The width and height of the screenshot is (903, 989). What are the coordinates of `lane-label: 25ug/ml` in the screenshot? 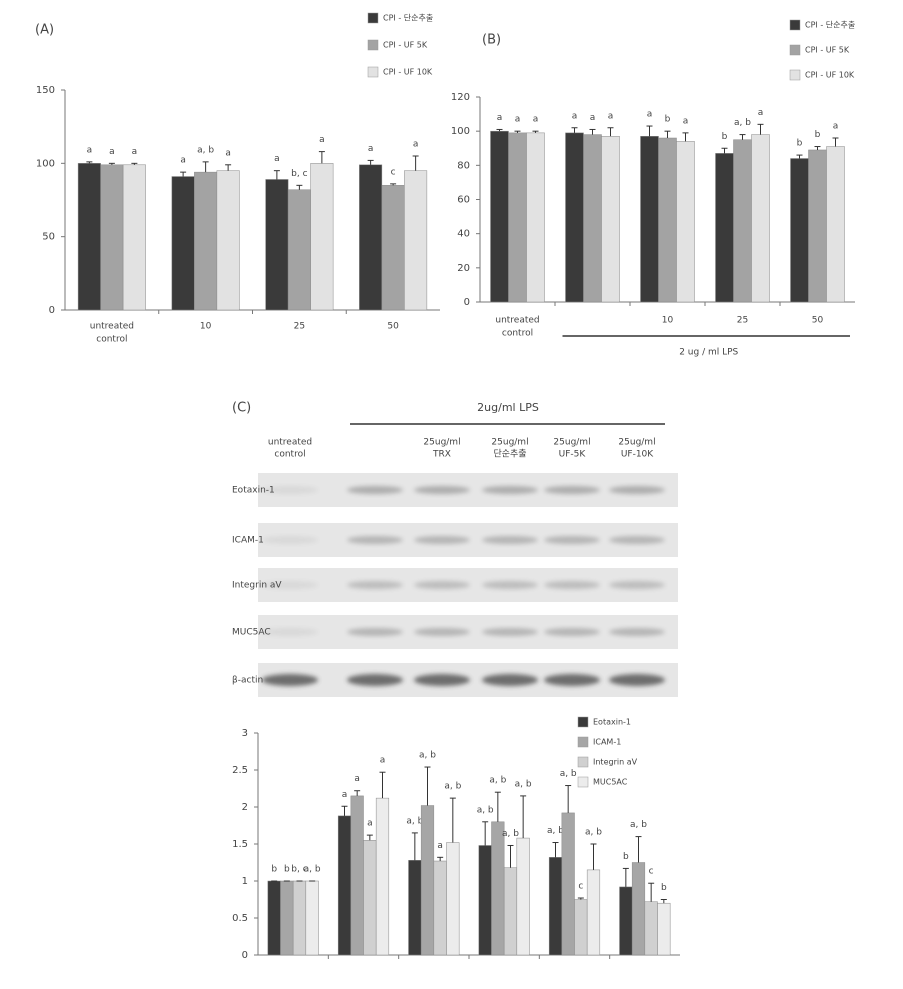 It's located at (571, 443).